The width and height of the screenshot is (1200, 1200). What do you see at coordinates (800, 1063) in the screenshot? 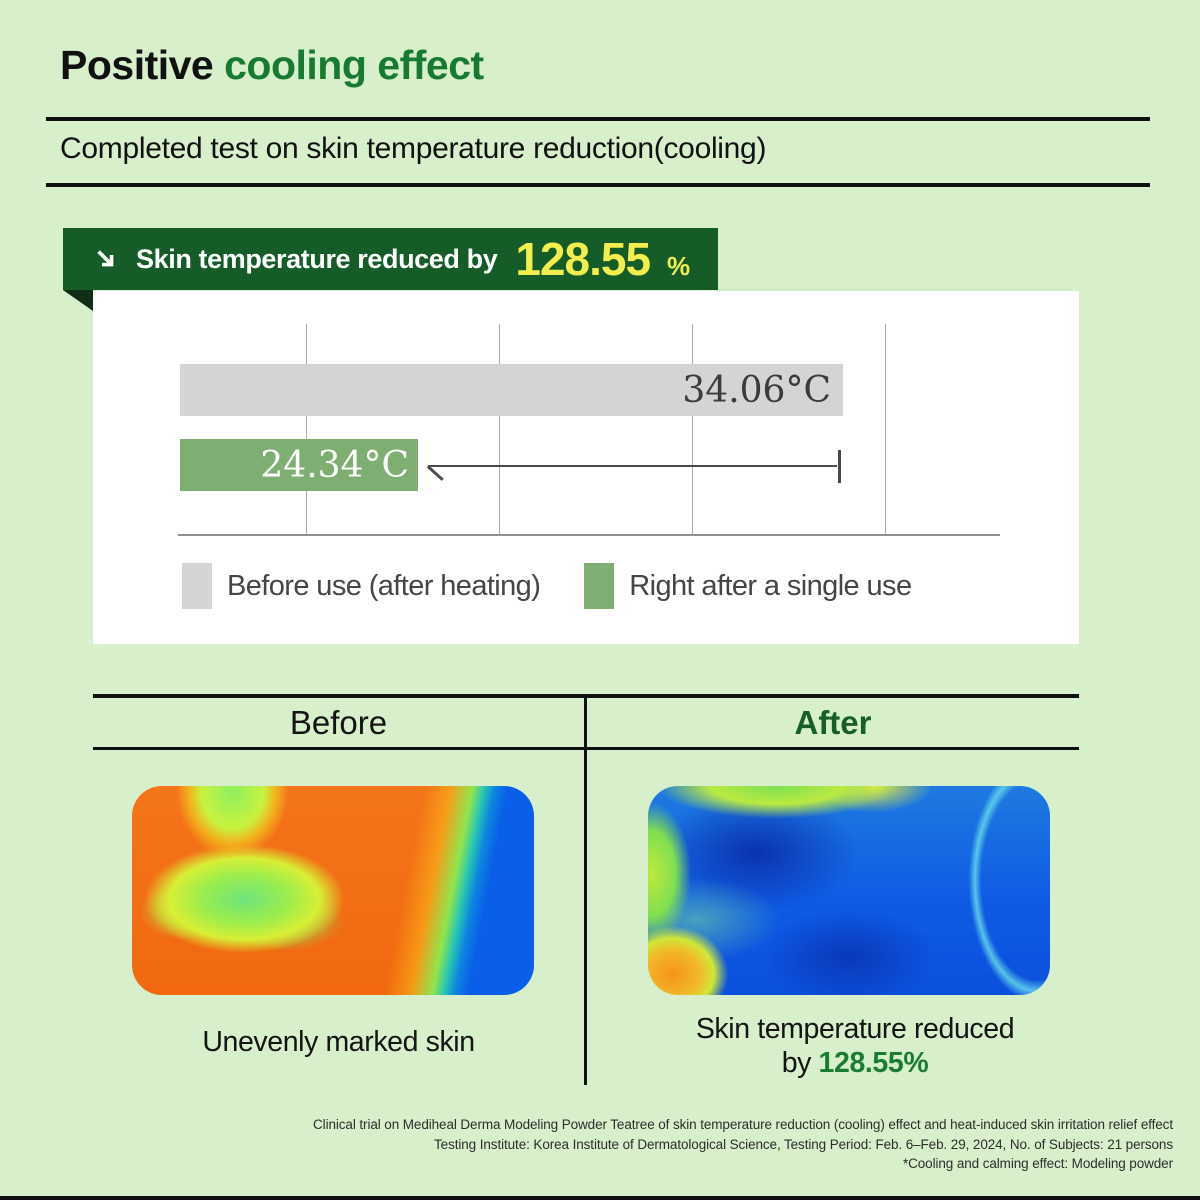
I see `after-caption-prefix: by` at bounding box center [800, 1063].